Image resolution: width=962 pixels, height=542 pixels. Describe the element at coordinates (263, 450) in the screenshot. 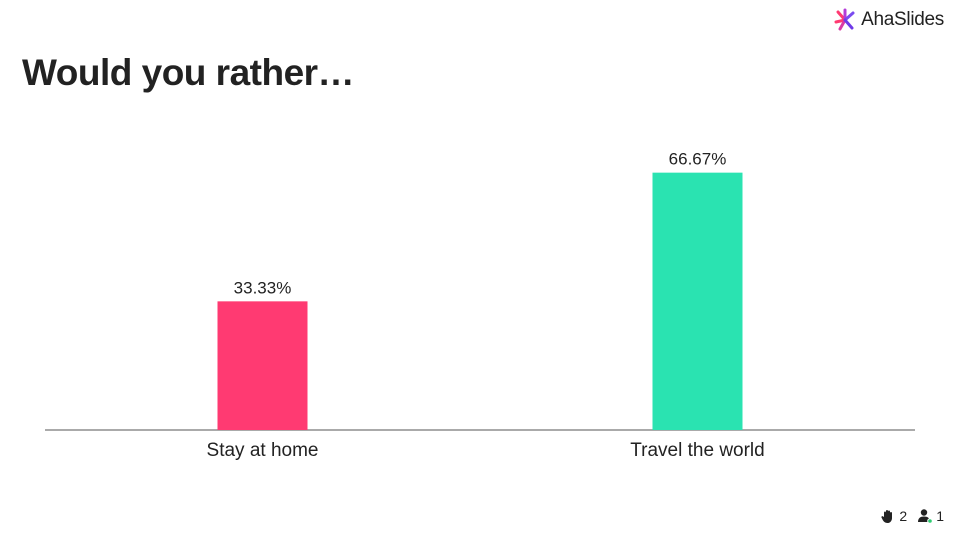

I see `category-label-1: Stay at home` at that location.